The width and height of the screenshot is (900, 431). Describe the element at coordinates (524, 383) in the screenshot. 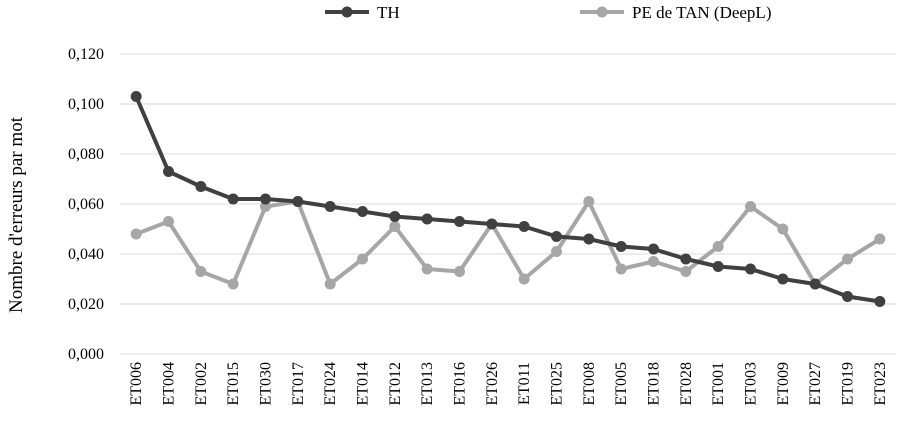

I see `x-tick-label: ET011` at that location.